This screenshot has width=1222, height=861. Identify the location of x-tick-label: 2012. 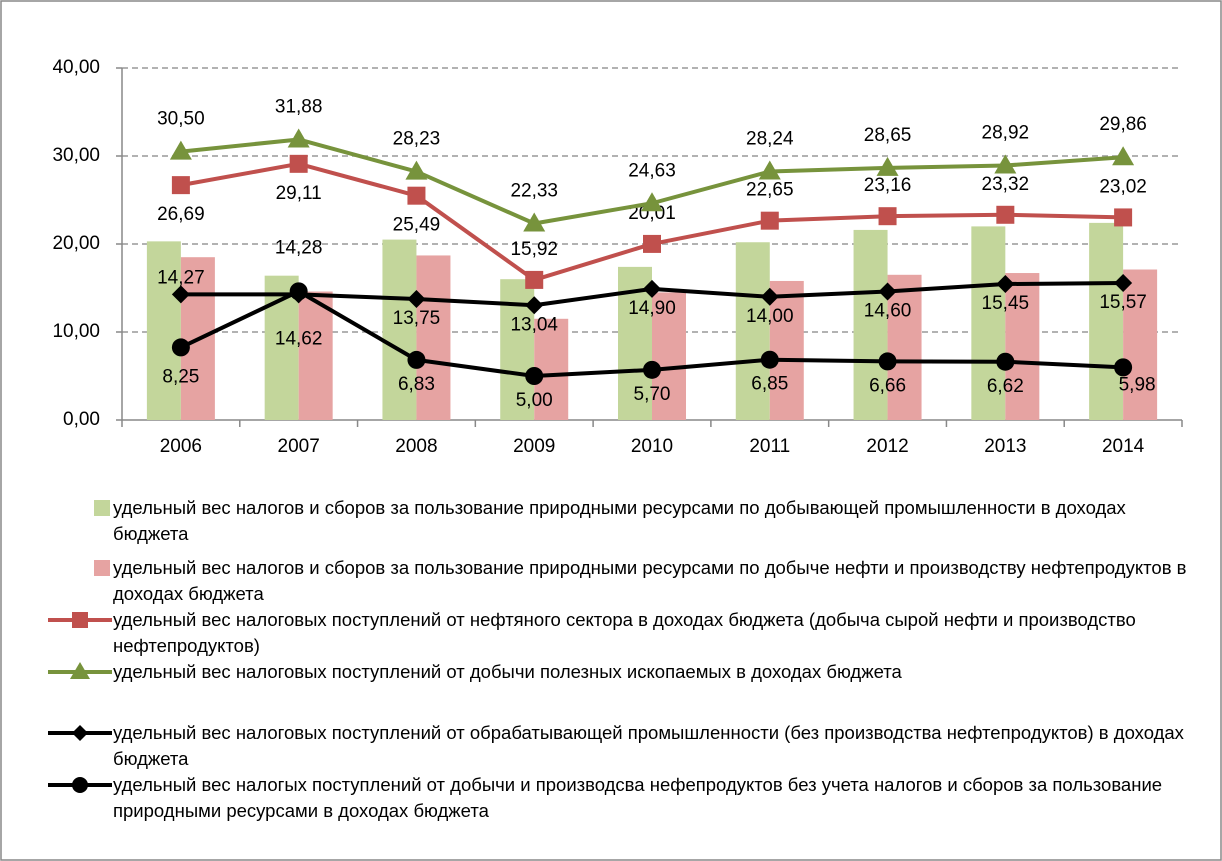
(887, 446).